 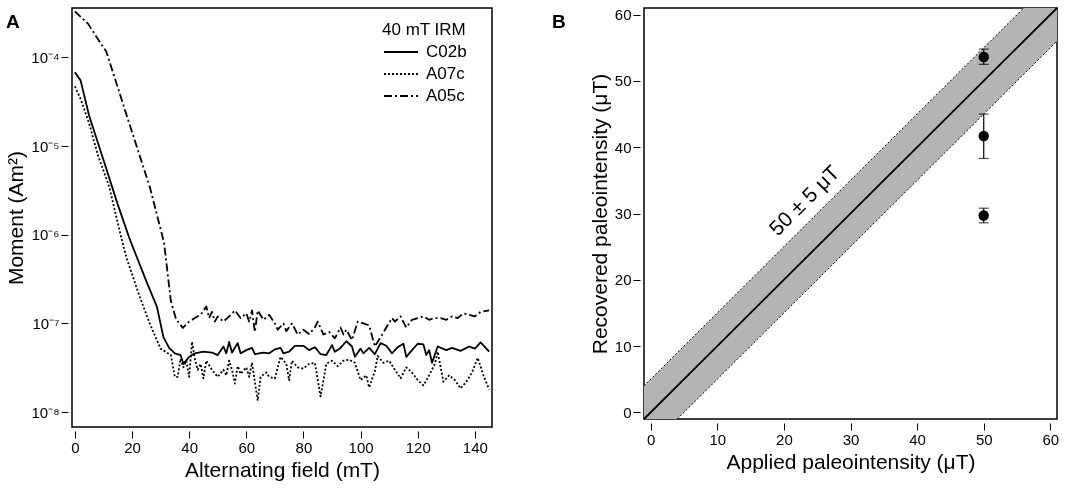 What do you see at coordinates (46, 323) in the screenshot?
I see `y-tick-label: 10⁻⁷` at bounding box center [46, 323].